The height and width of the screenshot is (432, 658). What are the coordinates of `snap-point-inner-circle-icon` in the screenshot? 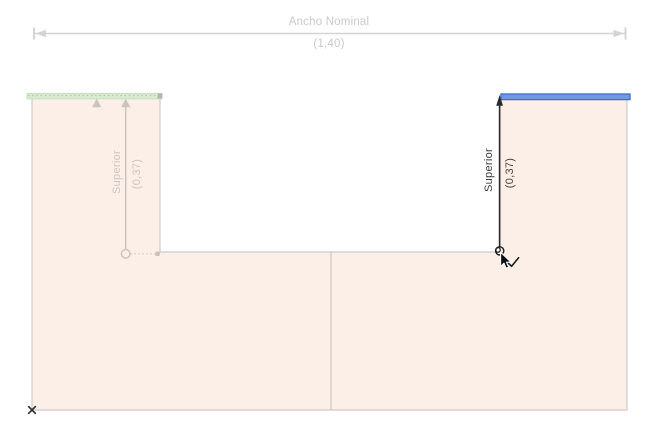 It's located at (498, 249).